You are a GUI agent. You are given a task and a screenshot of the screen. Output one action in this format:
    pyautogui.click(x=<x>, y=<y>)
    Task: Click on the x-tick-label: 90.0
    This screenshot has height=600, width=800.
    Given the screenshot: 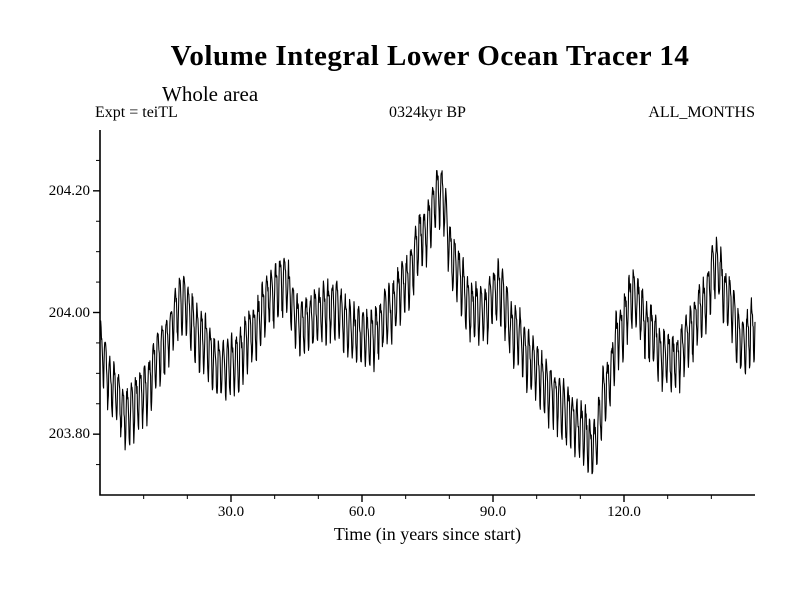 What is the action you would take?
    pyautogui.click(x=493, y=512)
    